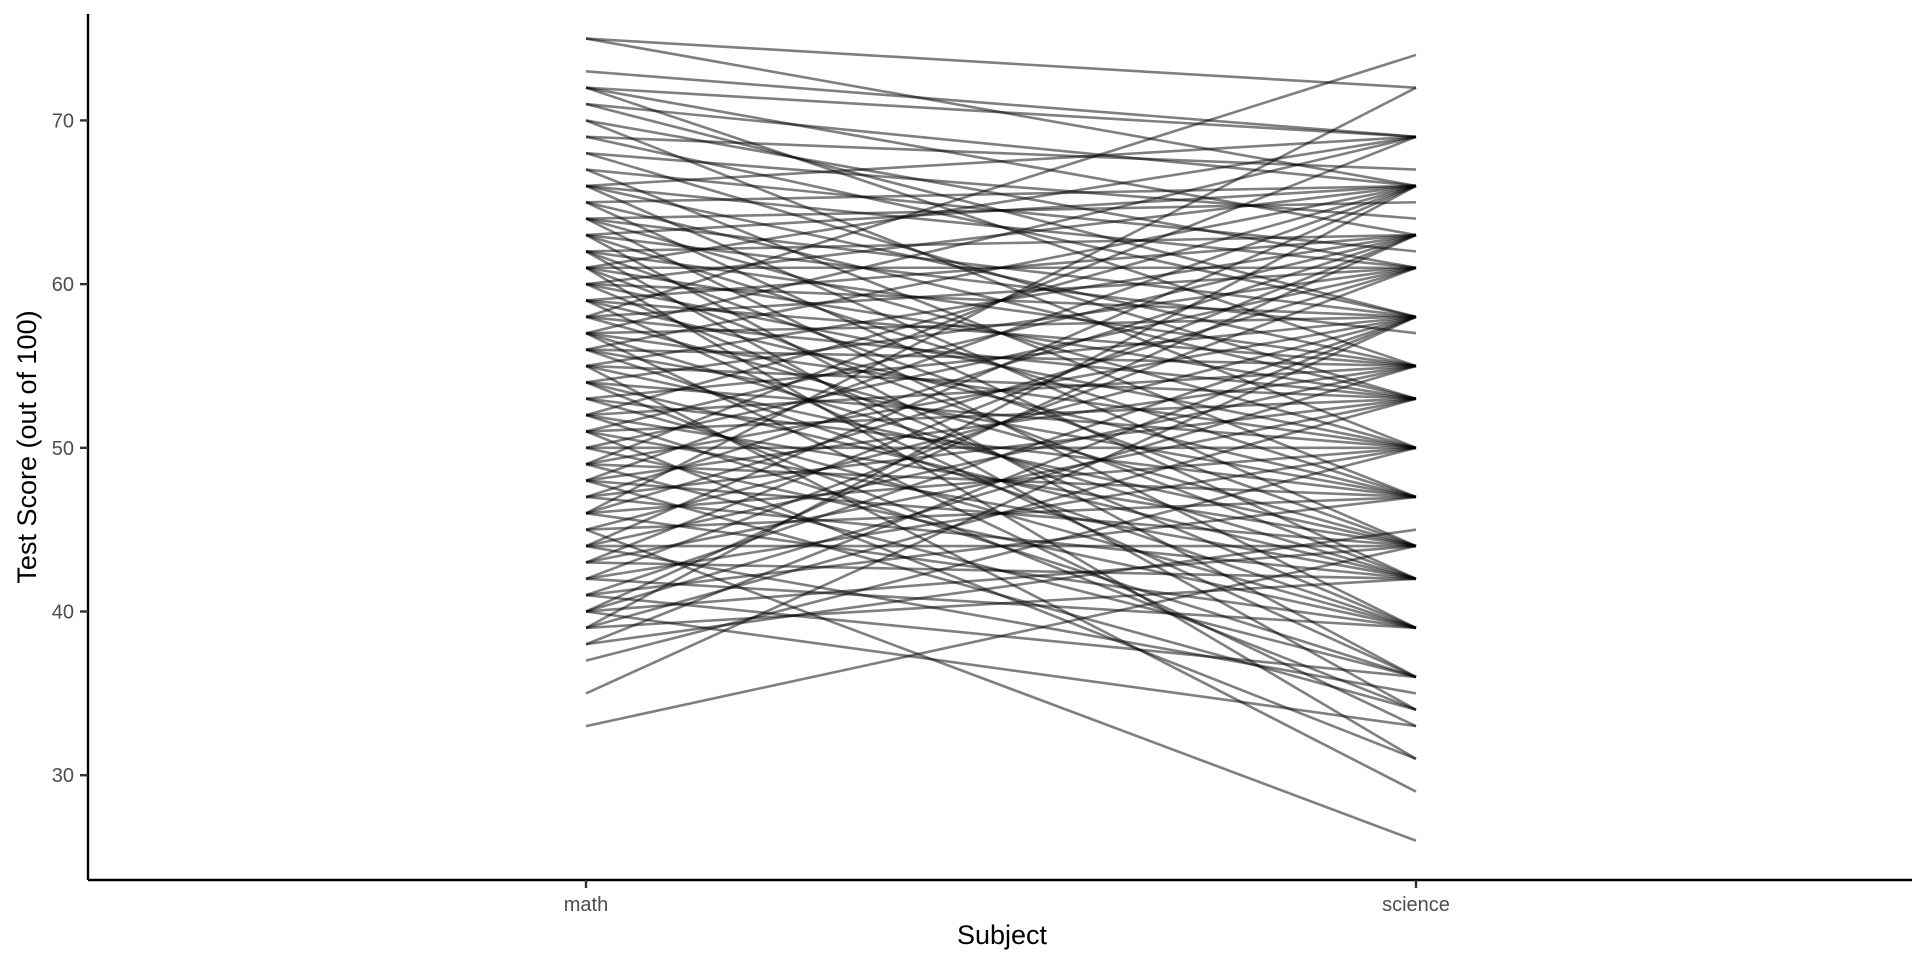 The width and height of the screenshot is (1920, 960). I want to click on x-tick-label-math: math, so click(586, 905).